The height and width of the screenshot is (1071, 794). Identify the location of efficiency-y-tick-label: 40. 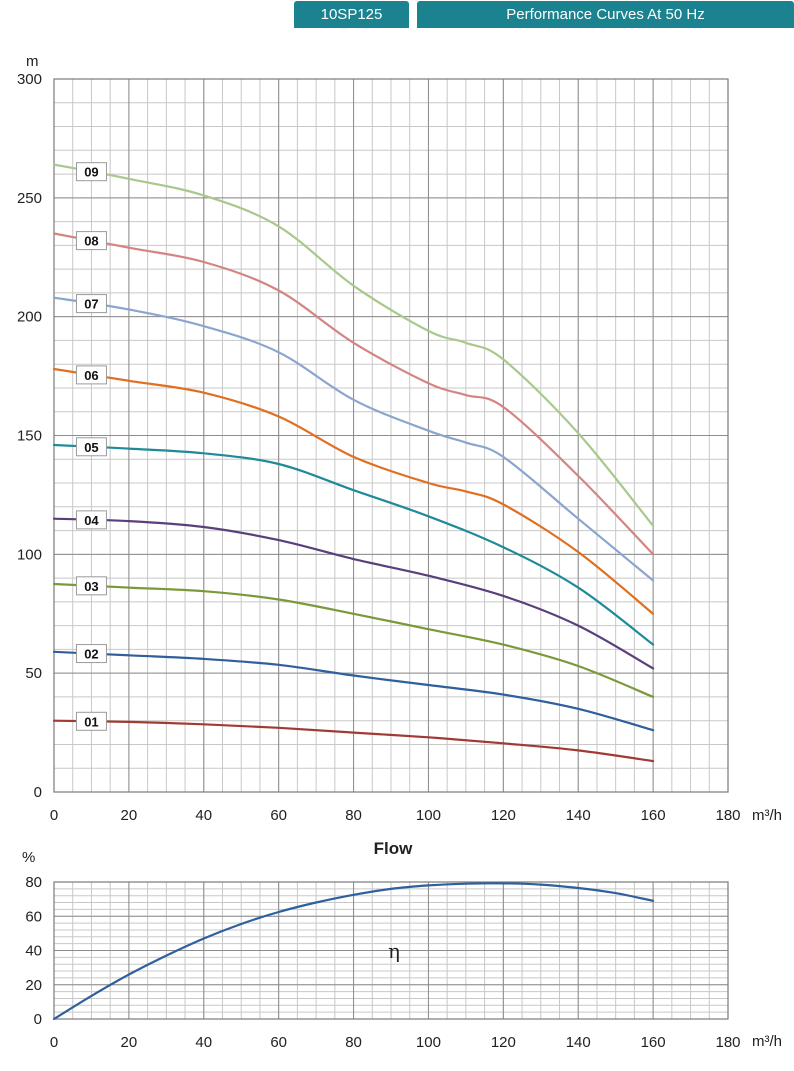
(33, 951).